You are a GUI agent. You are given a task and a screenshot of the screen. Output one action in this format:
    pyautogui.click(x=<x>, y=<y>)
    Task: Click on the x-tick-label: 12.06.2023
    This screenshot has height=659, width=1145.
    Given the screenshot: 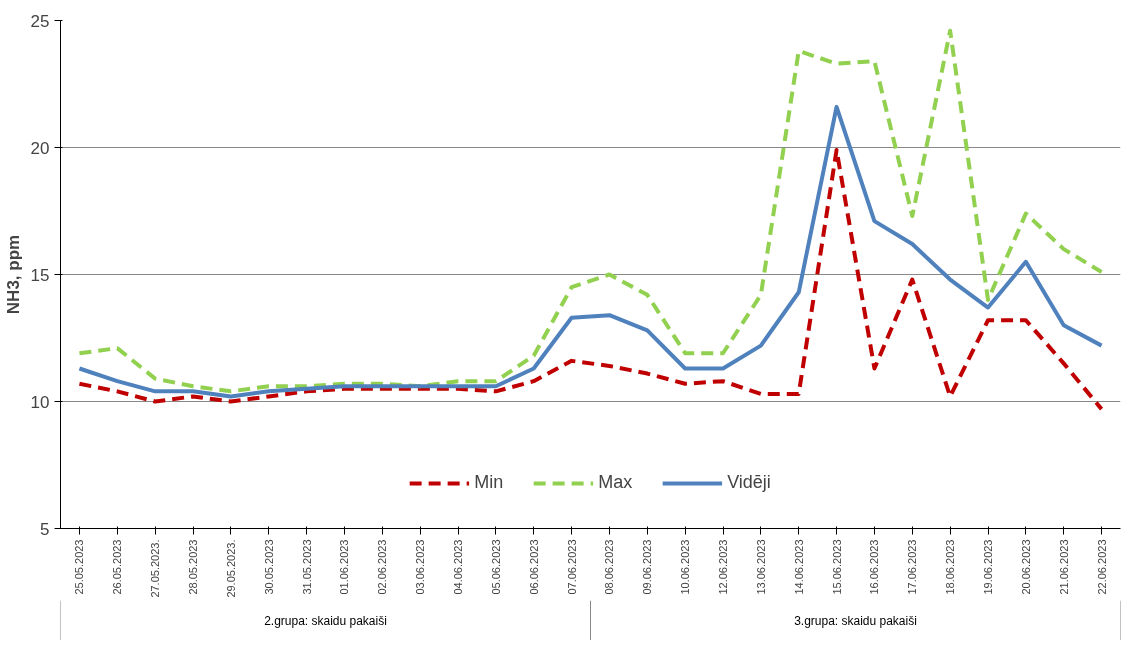 What is the action you would take?
    pyautogui.click(x=723, y=567)
    